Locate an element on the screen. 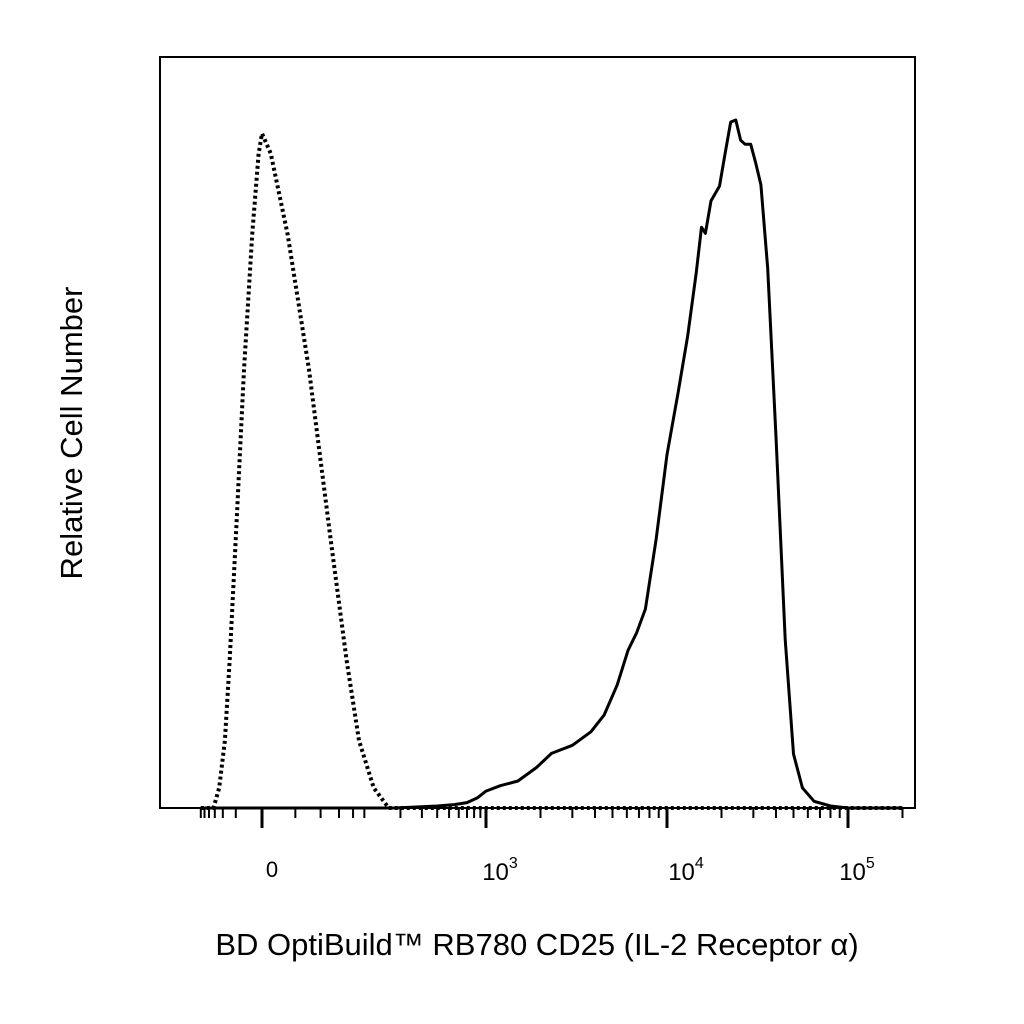 This screenshot has height=1024, width=1024. x-tick-label-1e5: 10⁵ is located at coordinates (857, 870).